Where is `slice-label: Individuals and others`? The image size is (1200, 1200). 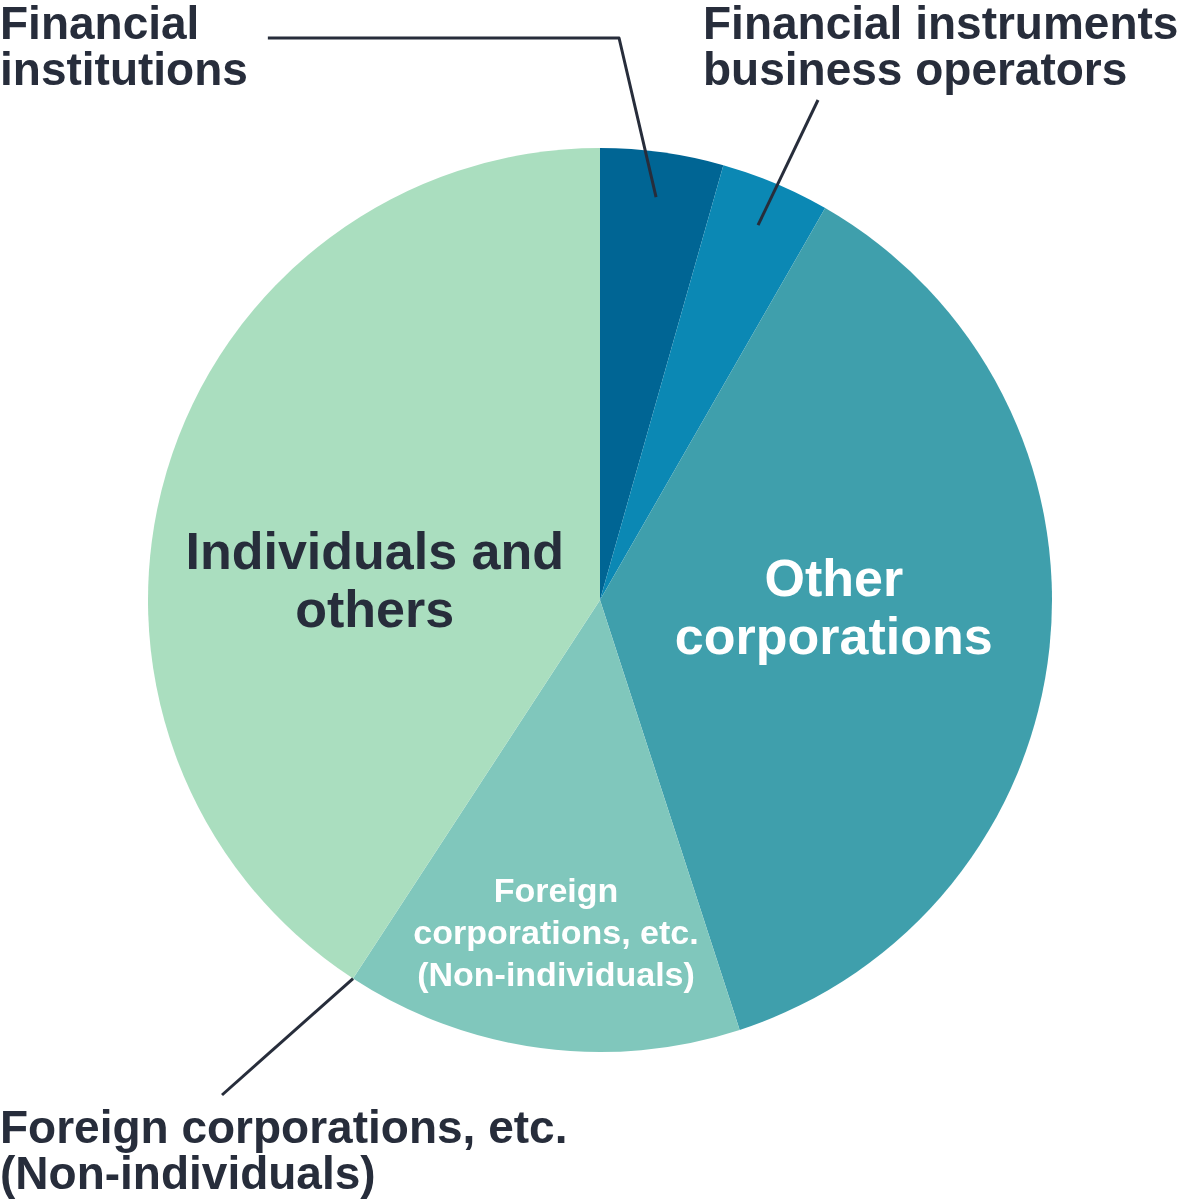
slice-label: Individuals and others is located at coordinates (374, 579).